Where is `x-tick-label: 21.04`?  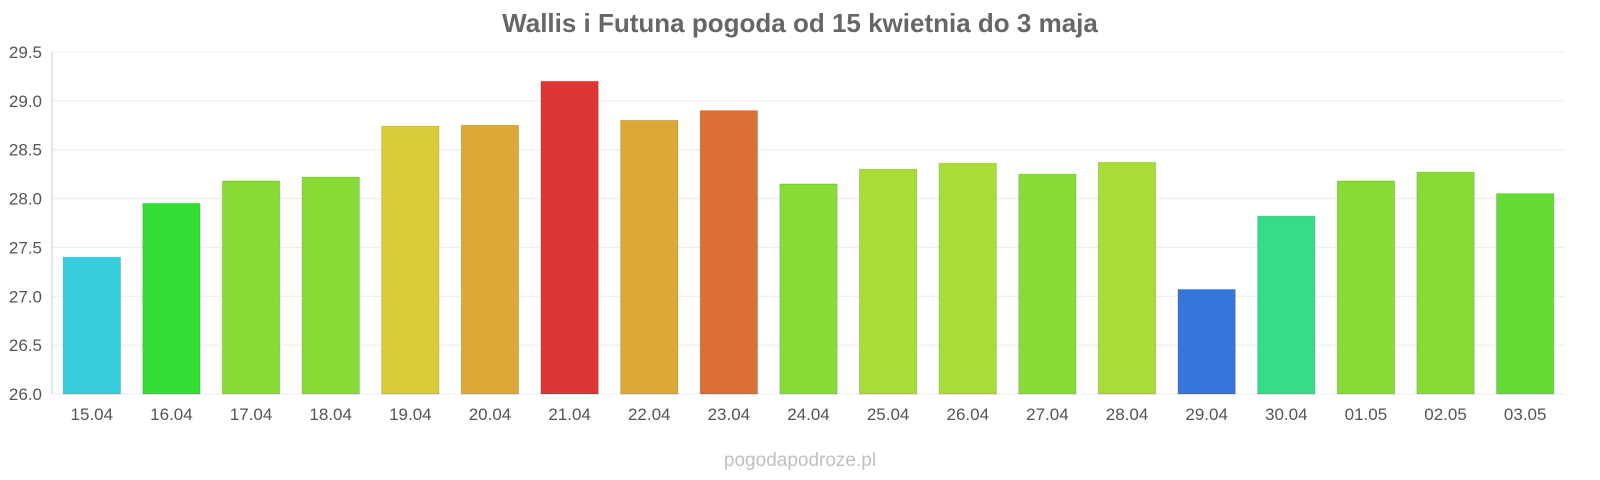 x-tick-label: 21.04 is located at coordinates (569, 414).